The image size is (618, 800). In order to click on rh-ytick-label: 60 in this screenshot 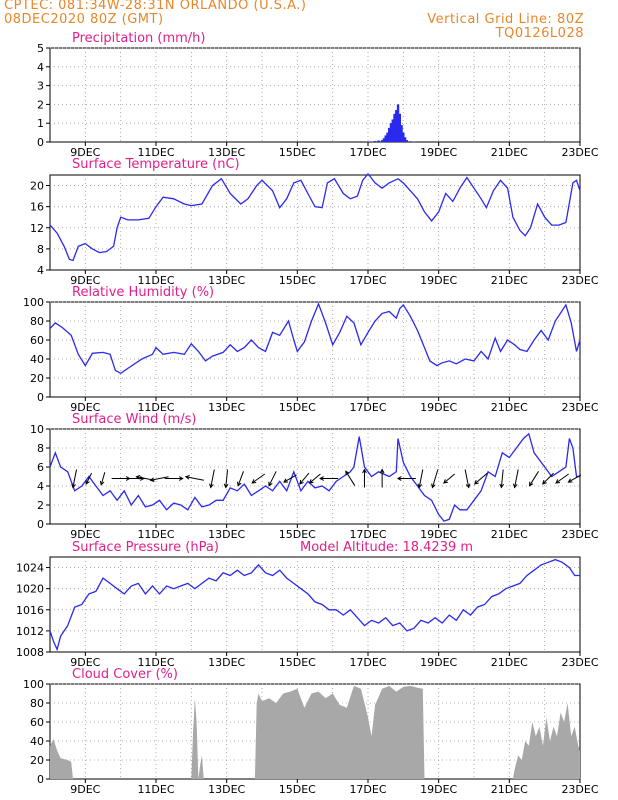, I will do `click(37, 340)`.